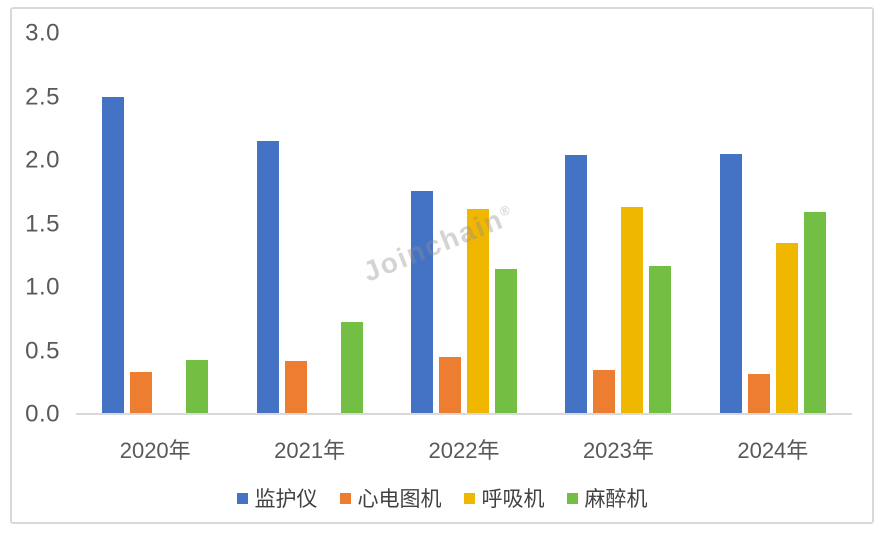 The width and height of the screenshot is (889, 544). What do you see at coordinates (286, 499) in the screenshot?
I see `legend-label: 监护仪` at bounding box center [286, 499].